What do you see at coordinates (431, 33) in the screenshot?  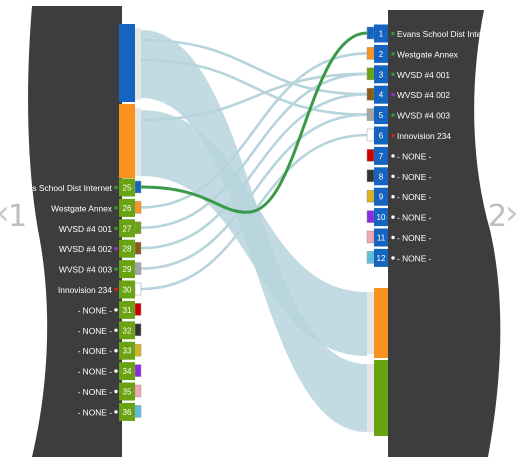 I see `right-row-1: 1 Evans School Dist Internet` at bounding box center [431, 33].